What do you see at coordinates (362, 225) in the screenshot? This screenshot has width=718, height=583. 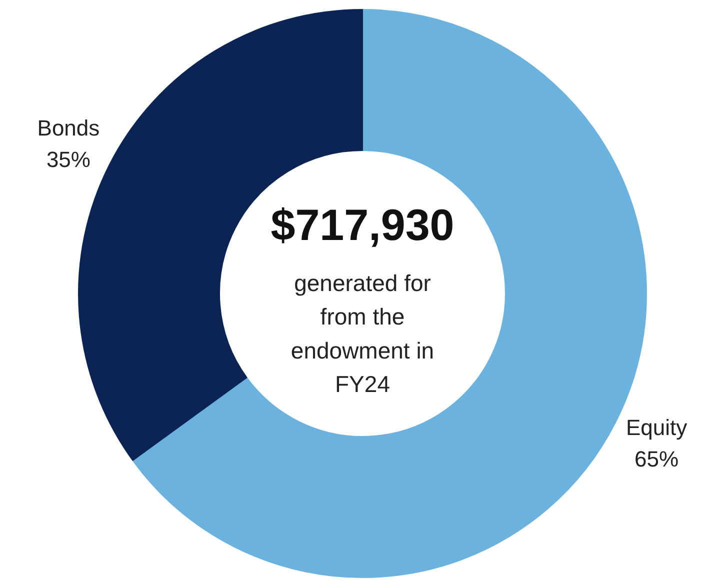 I see `text: $717,930` at bounding box center [362, 225].